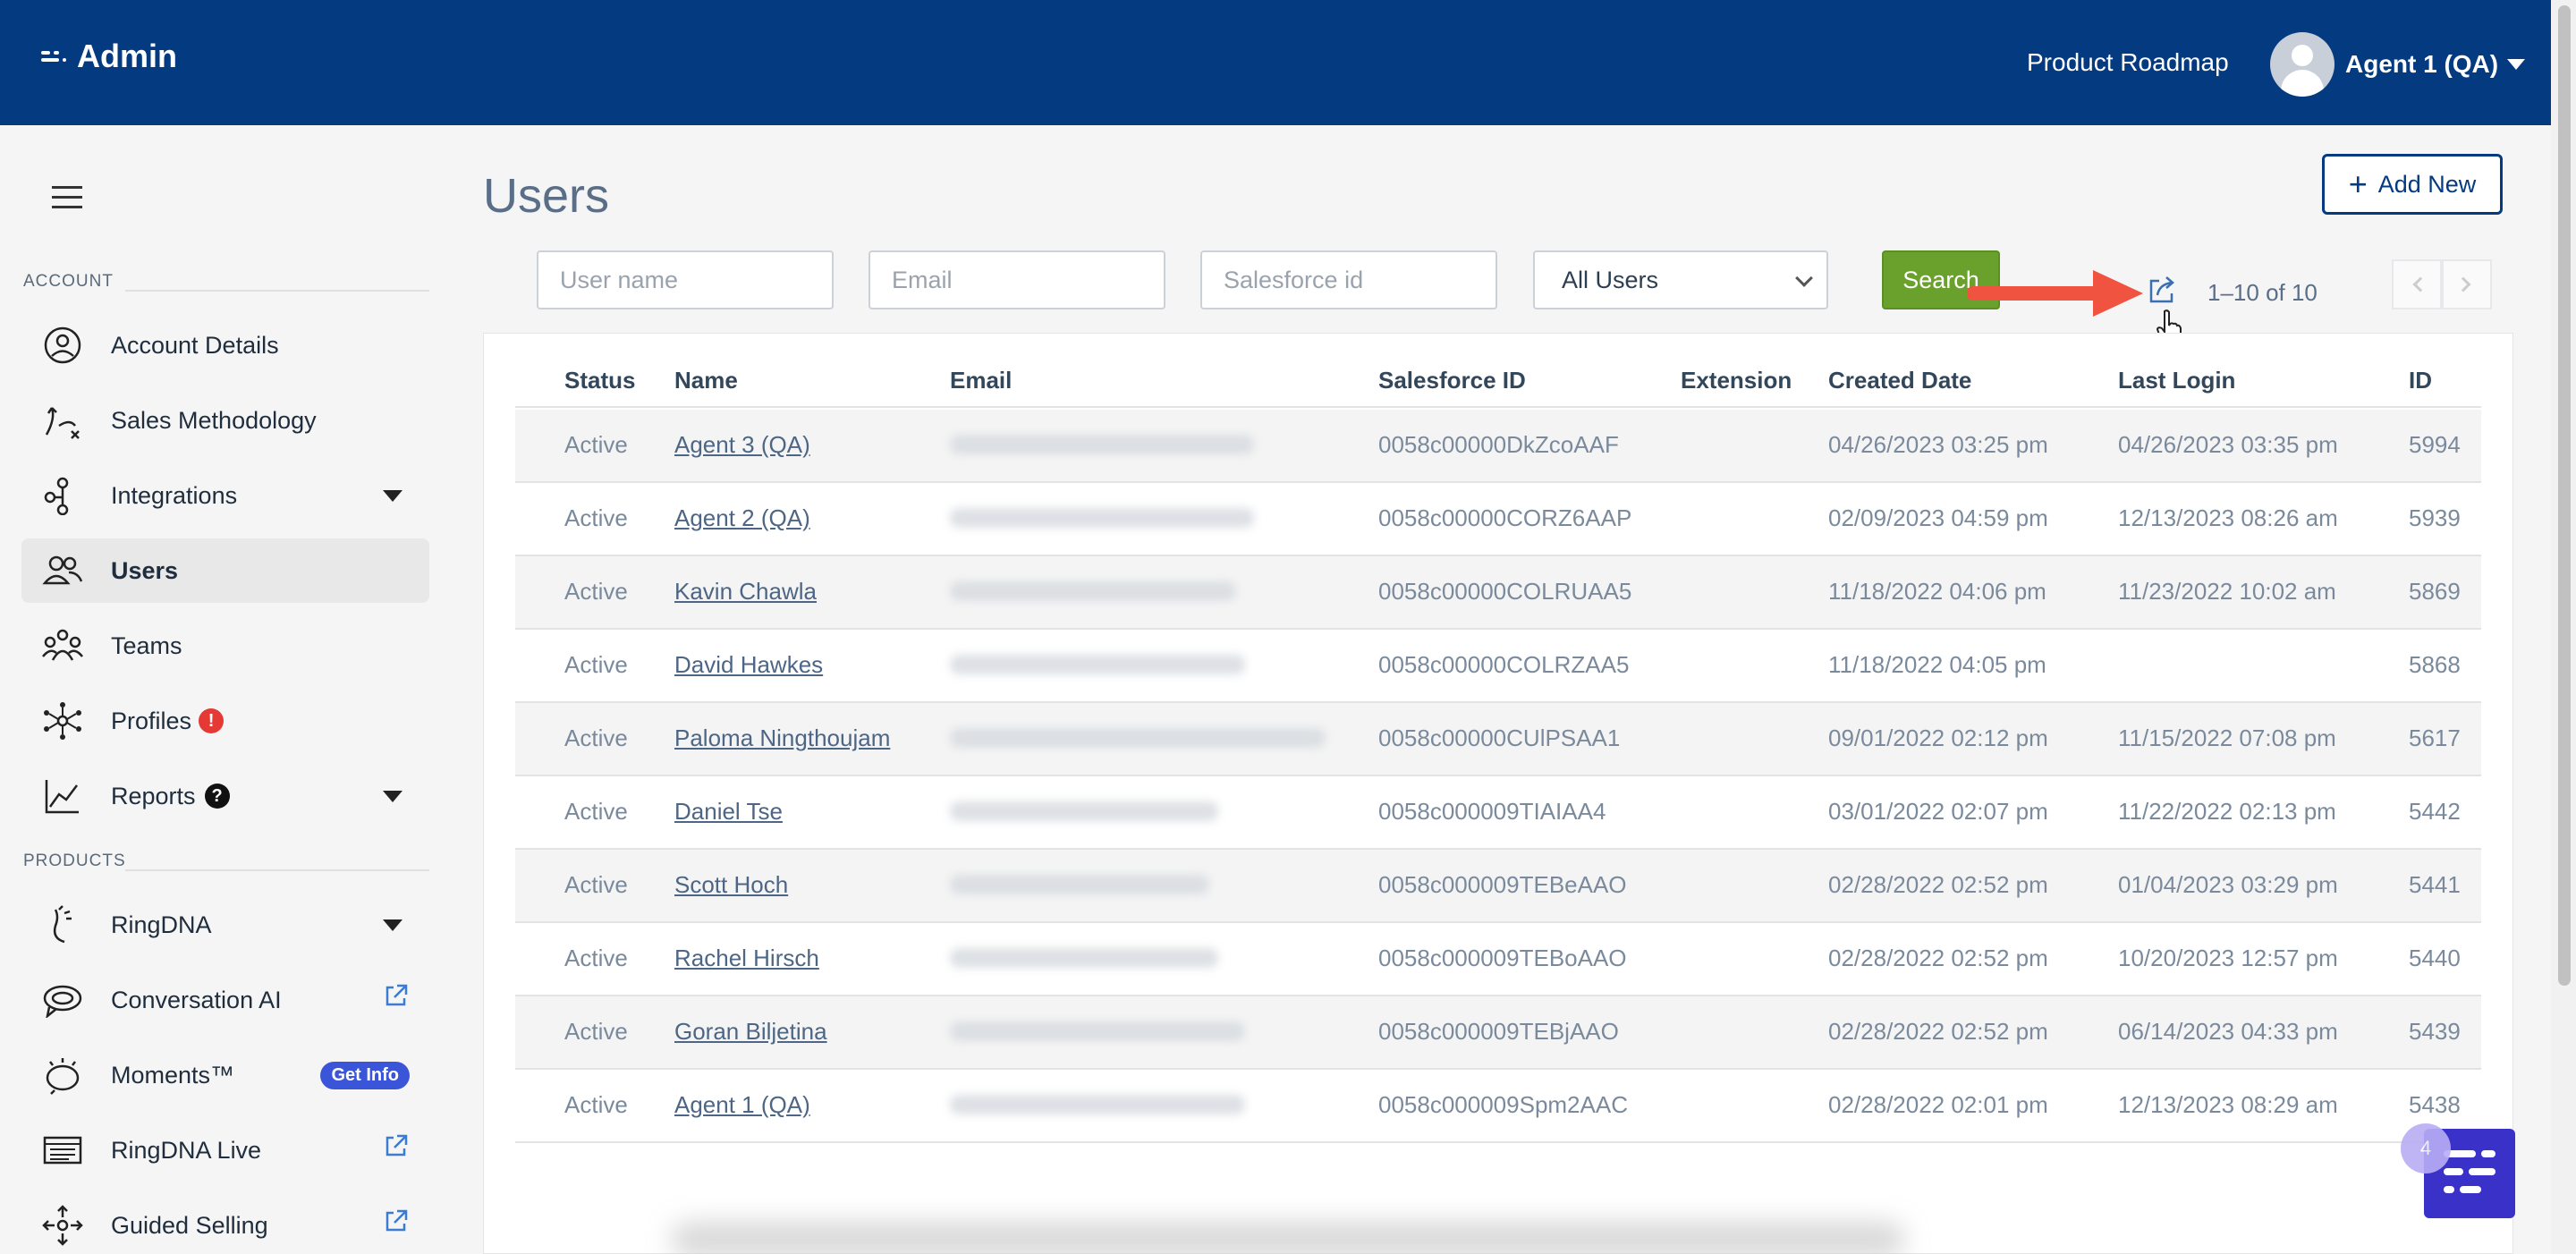 This screenshot has height=1254, width=2576. Describe the element at coordinates (546, 196) in the screenshot. I see `page-title: Users` at that location.